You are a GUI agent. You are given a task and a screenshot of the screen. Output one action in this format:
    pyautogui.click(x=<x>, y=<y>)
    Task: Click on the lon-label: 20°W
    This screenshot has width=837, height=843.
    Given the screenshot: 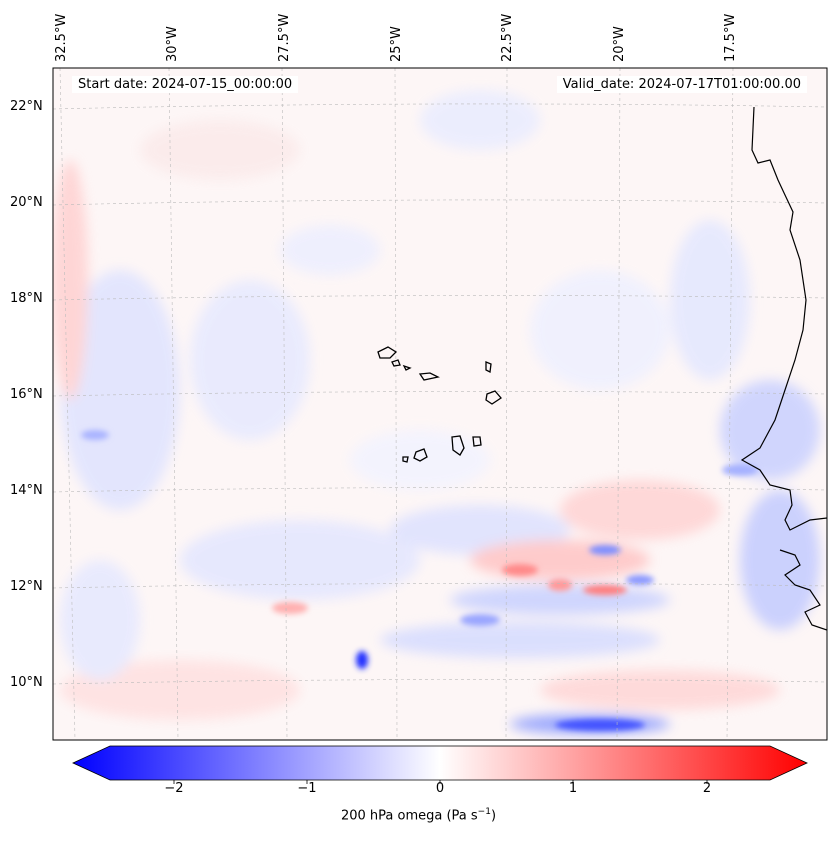 What is the action you would take?
    pyautogui.click(x=619, y=44)
    